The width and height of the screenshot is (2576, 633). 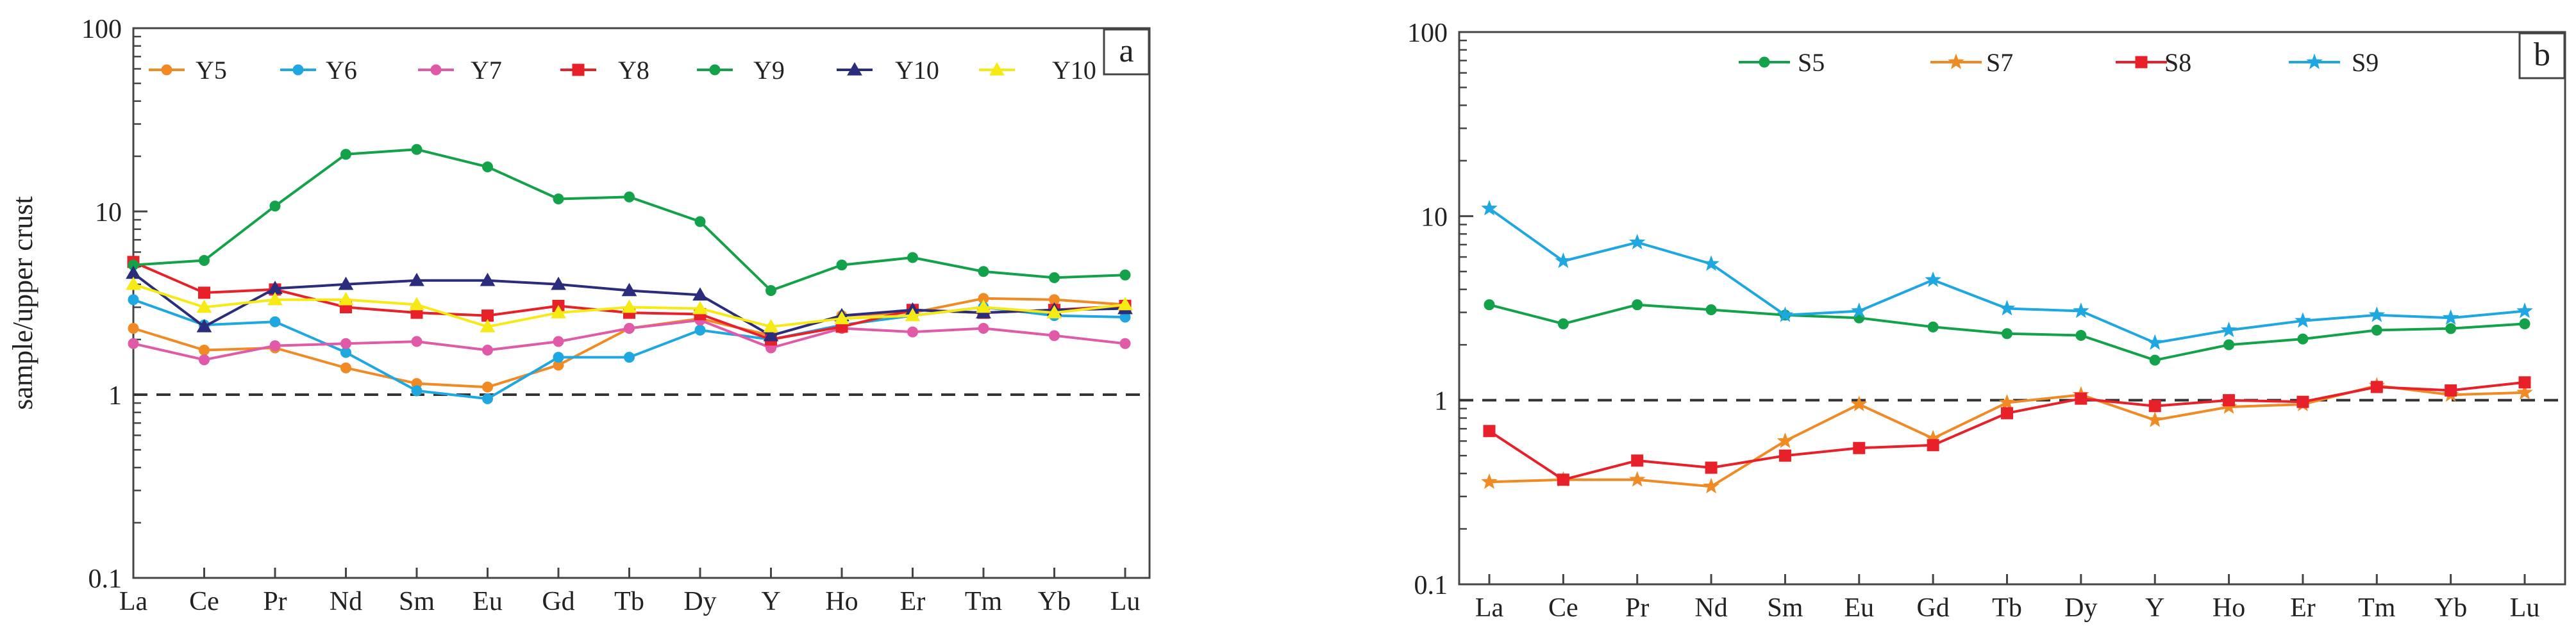 What do you see at coordinates (1782, 62) in the screenshot?
I see `legend-item: S5` at bounding box center [1782, 62].